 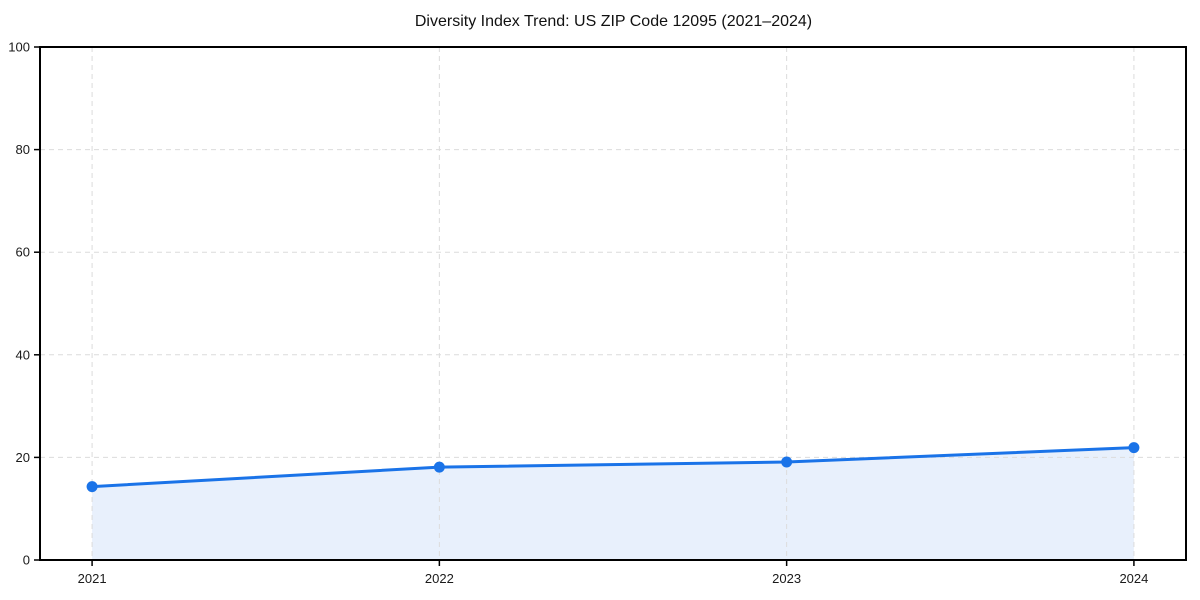 I want to click on x-tick-label: 2022, so click(x=439, y=578).